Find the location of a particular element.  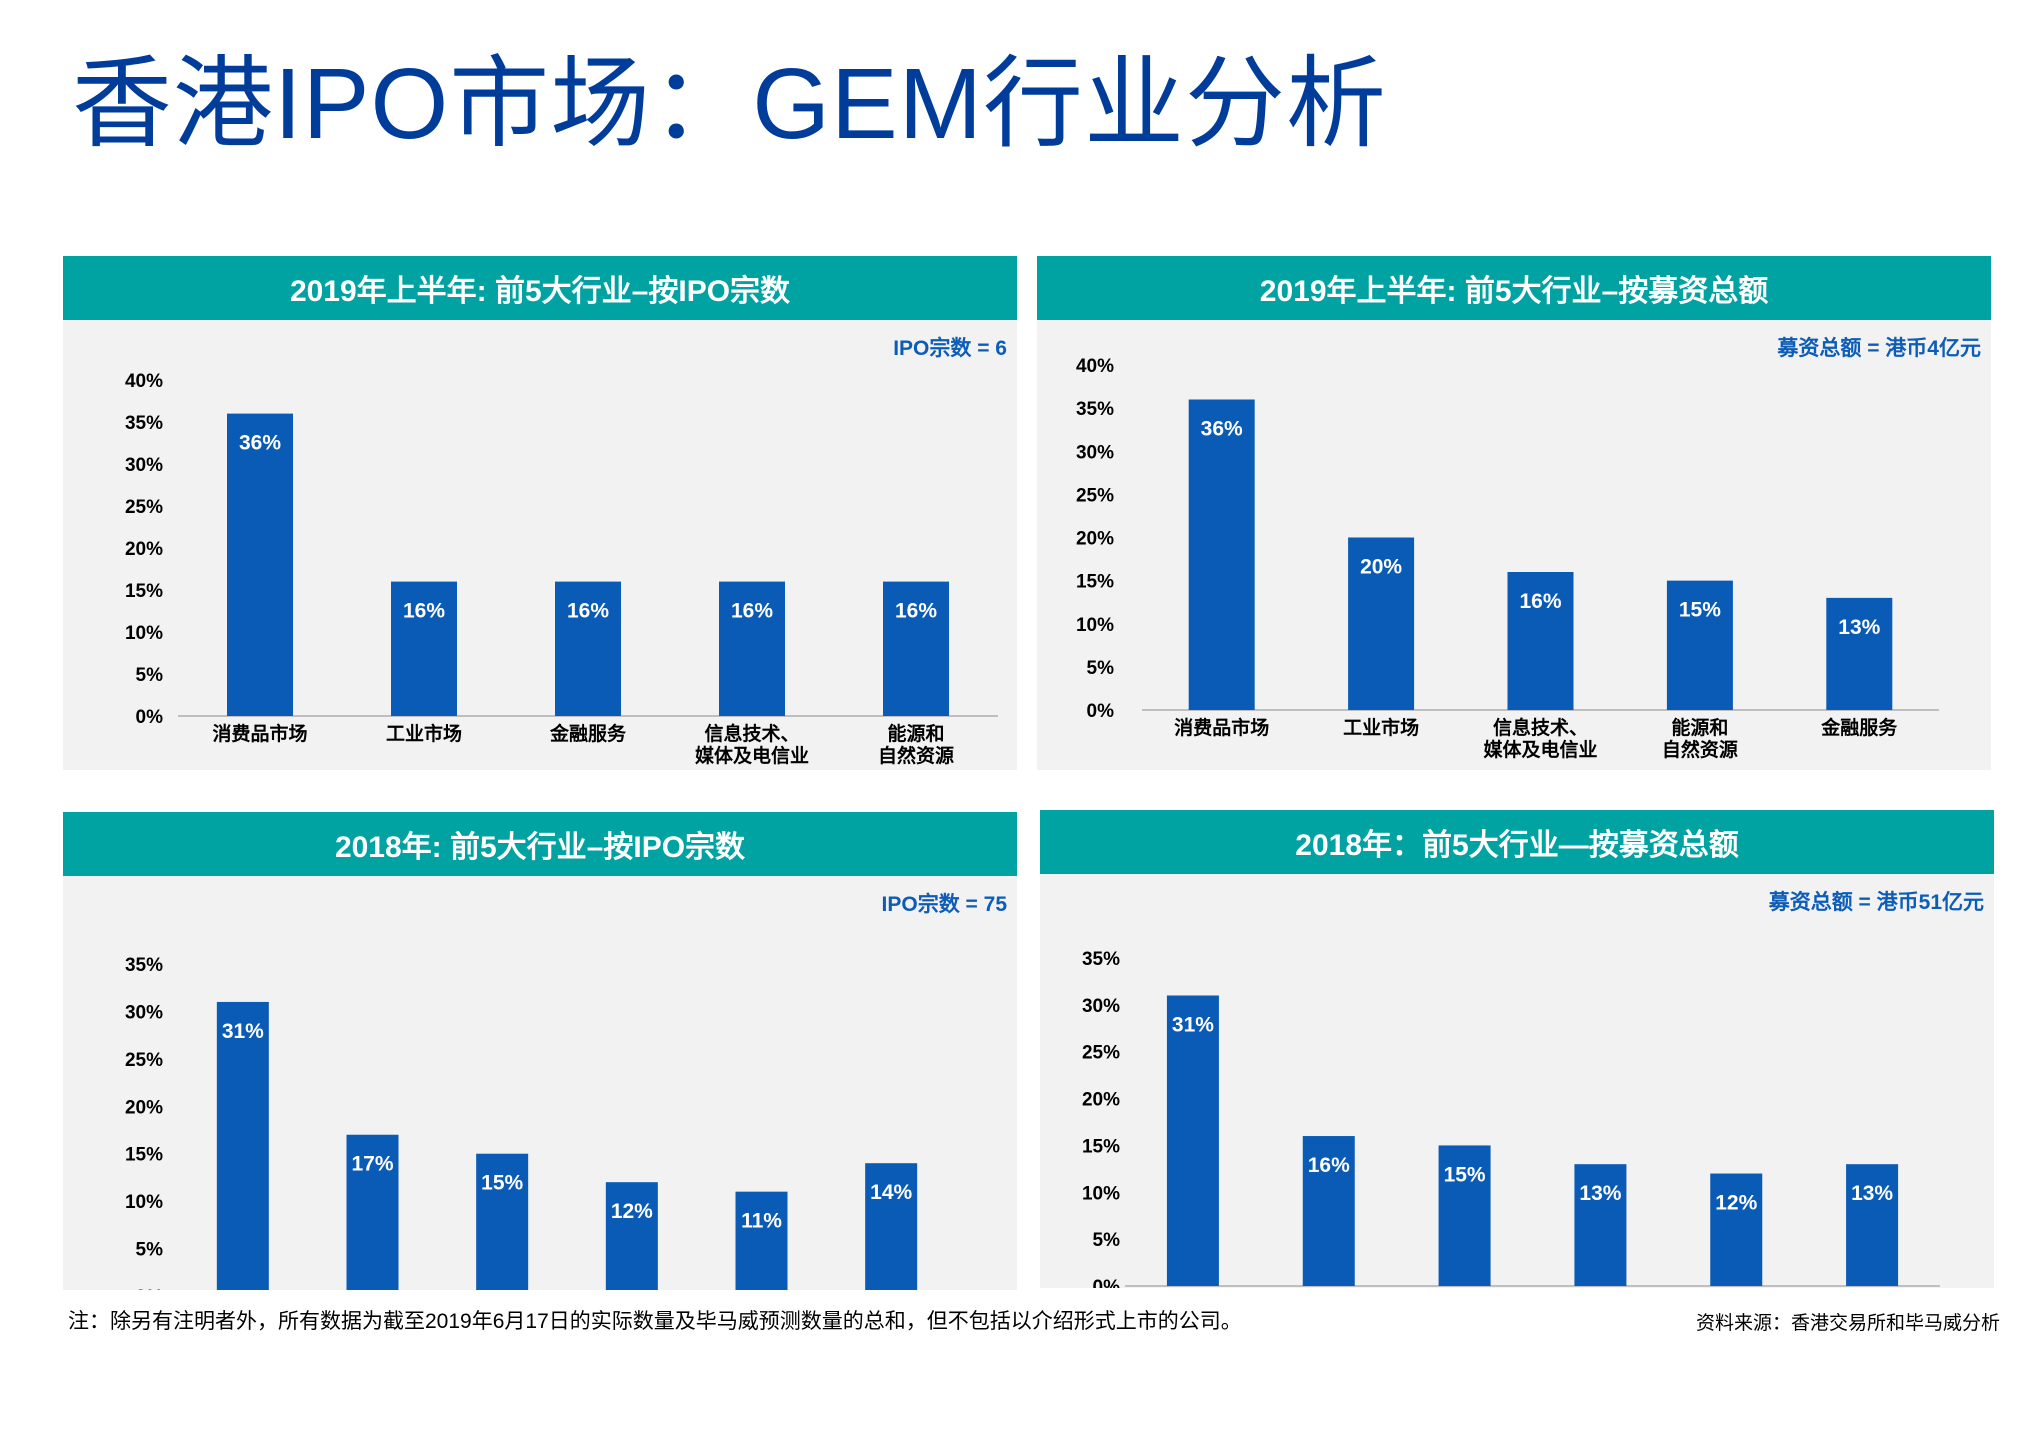

data-label: 20% is located at coordinates (1381, 567).